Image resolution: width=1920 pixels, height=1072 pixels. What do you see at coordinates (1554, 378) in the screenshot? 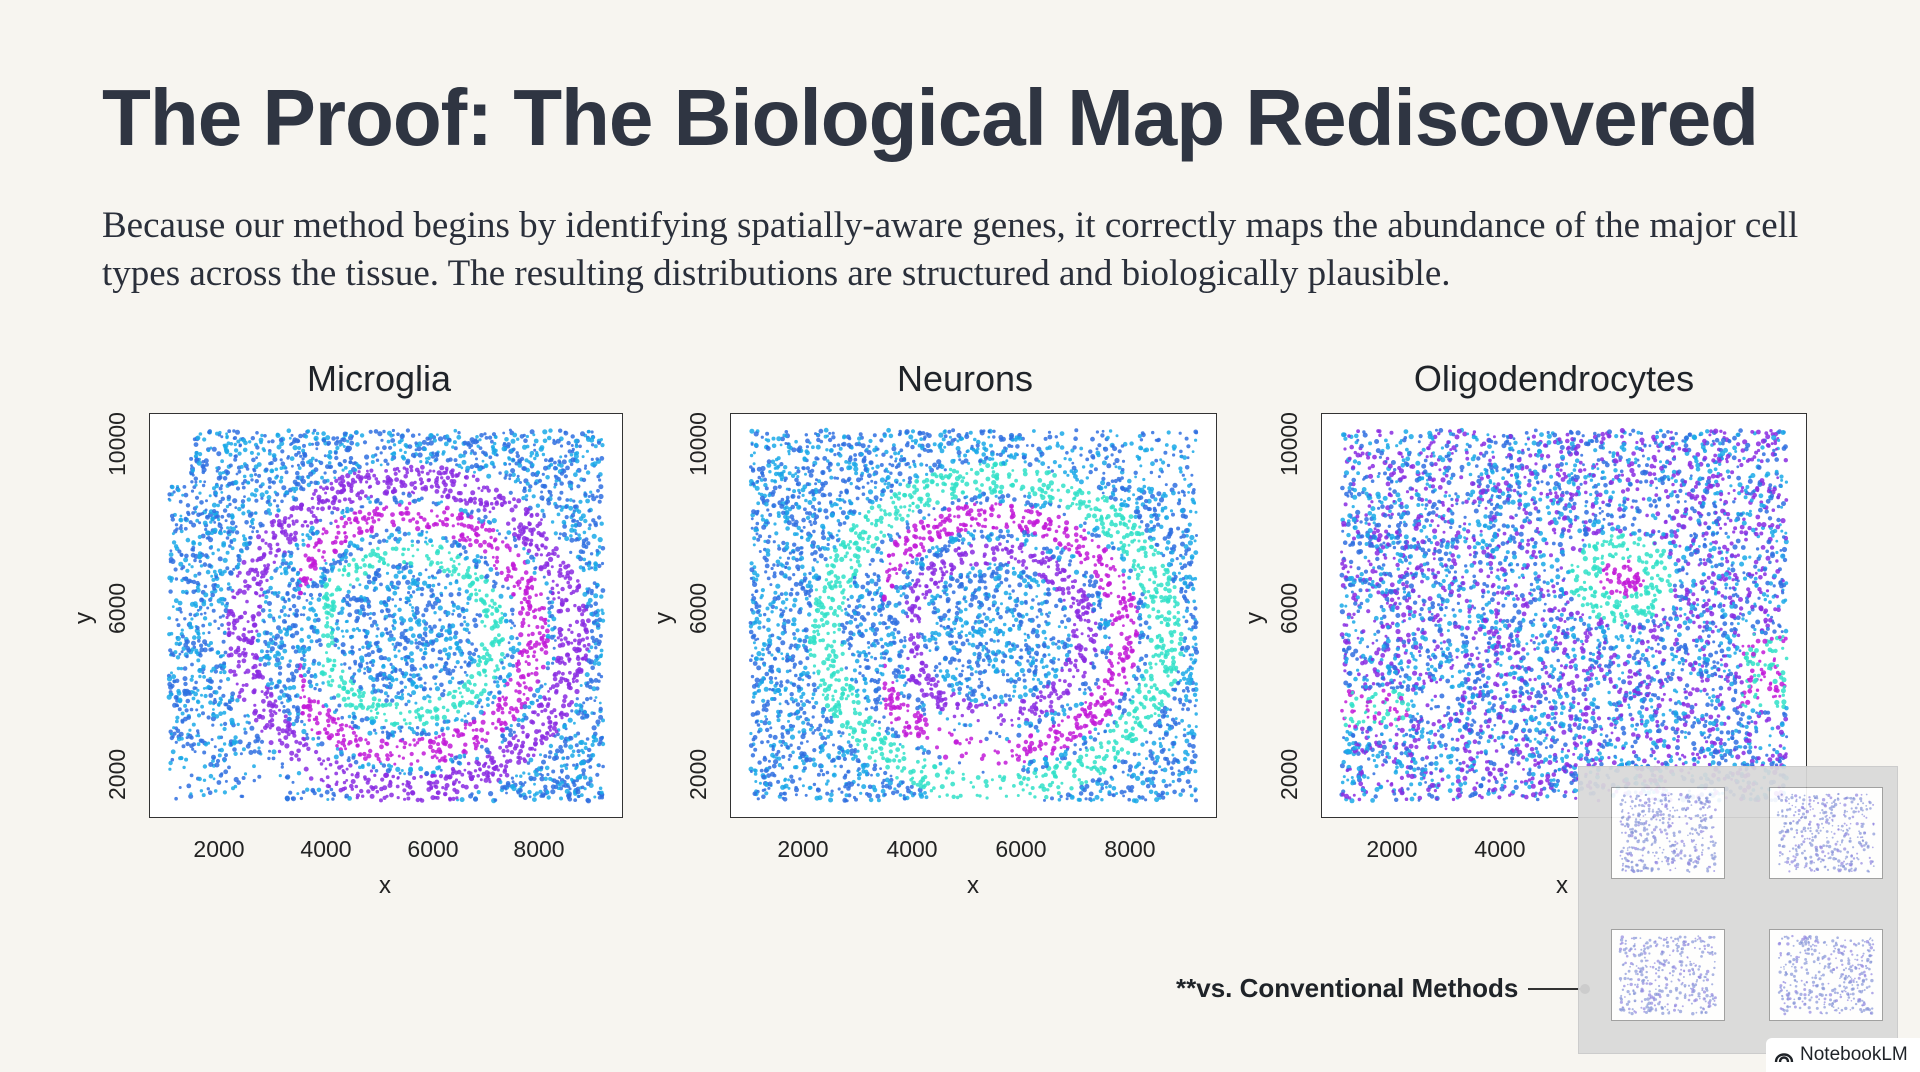
I see `panel-title-oligodendrocytes: Oligodendrocytes` at bounding box center [1554, 378].